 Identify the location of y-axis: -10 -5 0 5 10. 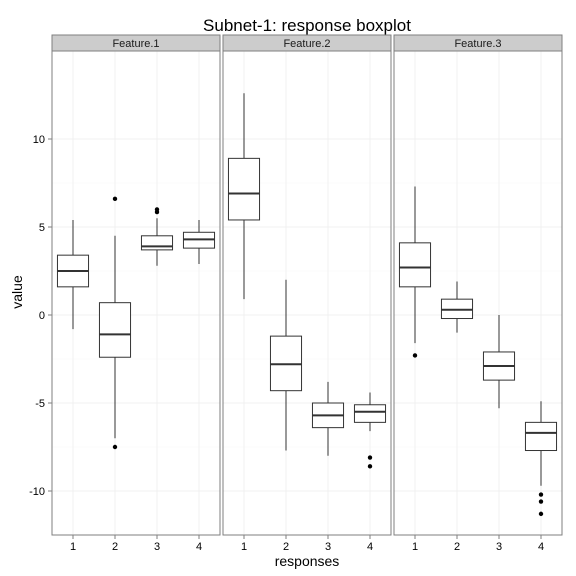
(40, 316).